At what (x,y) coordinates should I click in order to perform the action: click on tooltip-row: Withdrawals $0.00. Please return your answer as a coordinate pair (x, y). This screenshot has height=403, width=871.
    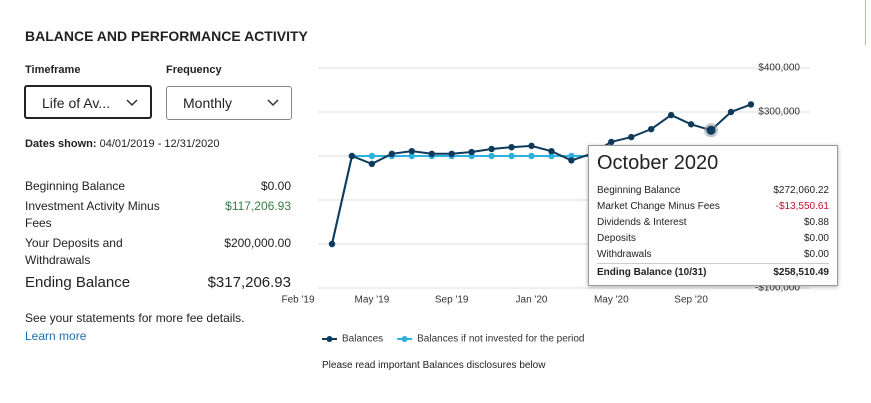
    Looking at the image, I should click on (713, 254).